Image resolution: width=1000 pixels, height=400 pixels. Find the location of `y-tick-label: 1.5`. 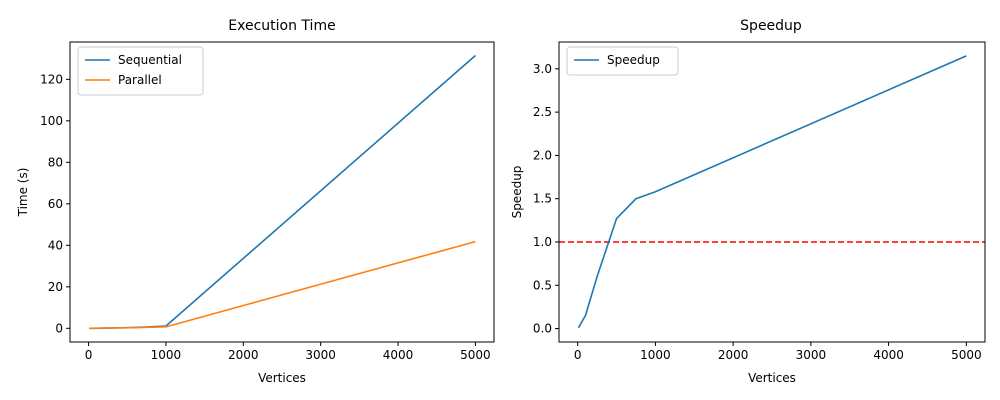

y-tick-label: 1.5 is located at coordinates (542, 199).